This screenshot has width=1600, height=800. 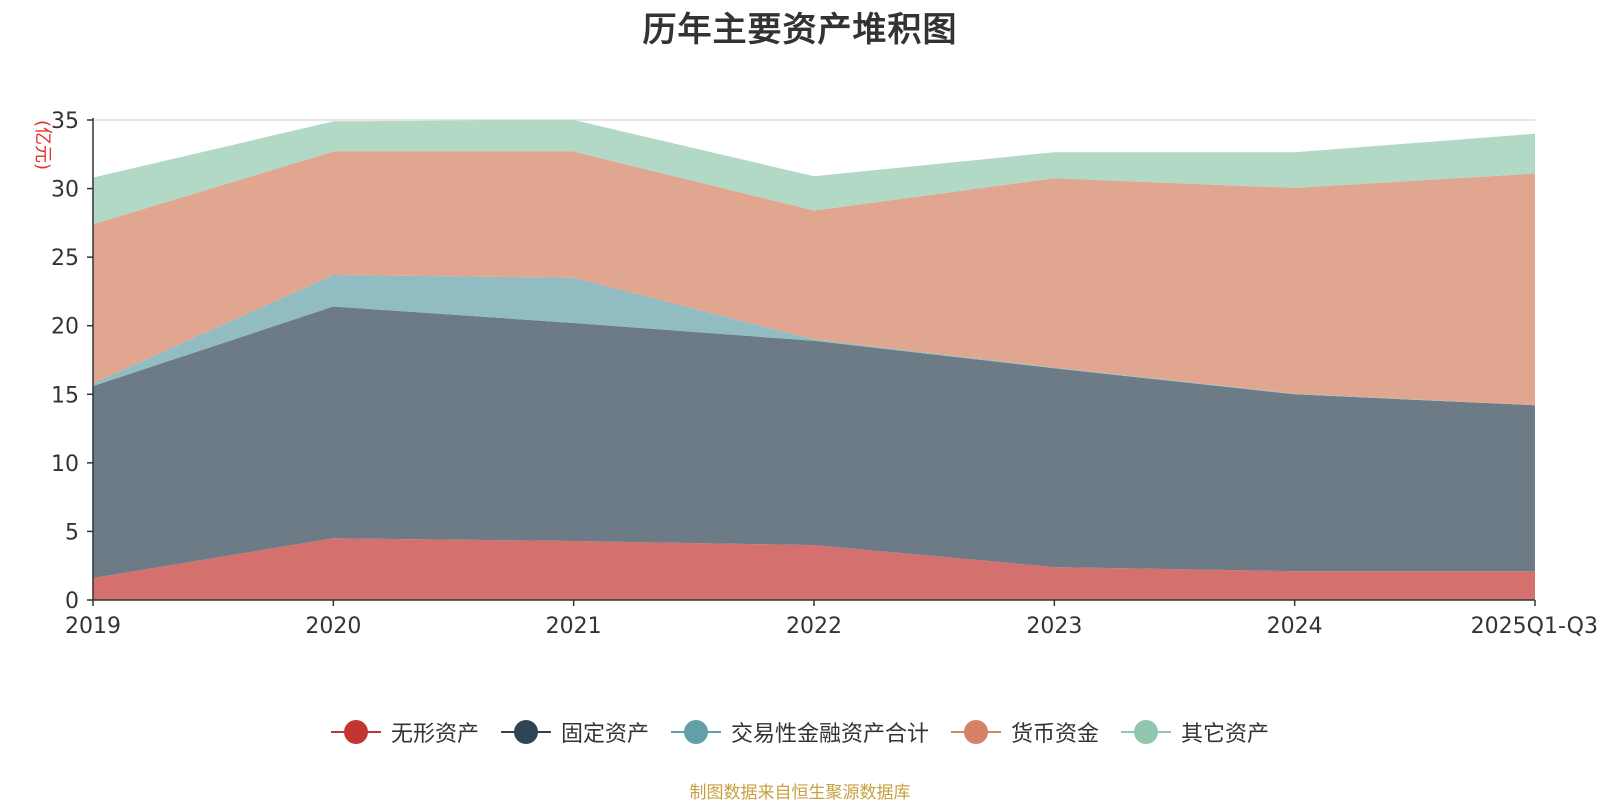 I want to click on data-source-note: 制图数据来自恒生聚源数据库, so click(x=800, y=791).